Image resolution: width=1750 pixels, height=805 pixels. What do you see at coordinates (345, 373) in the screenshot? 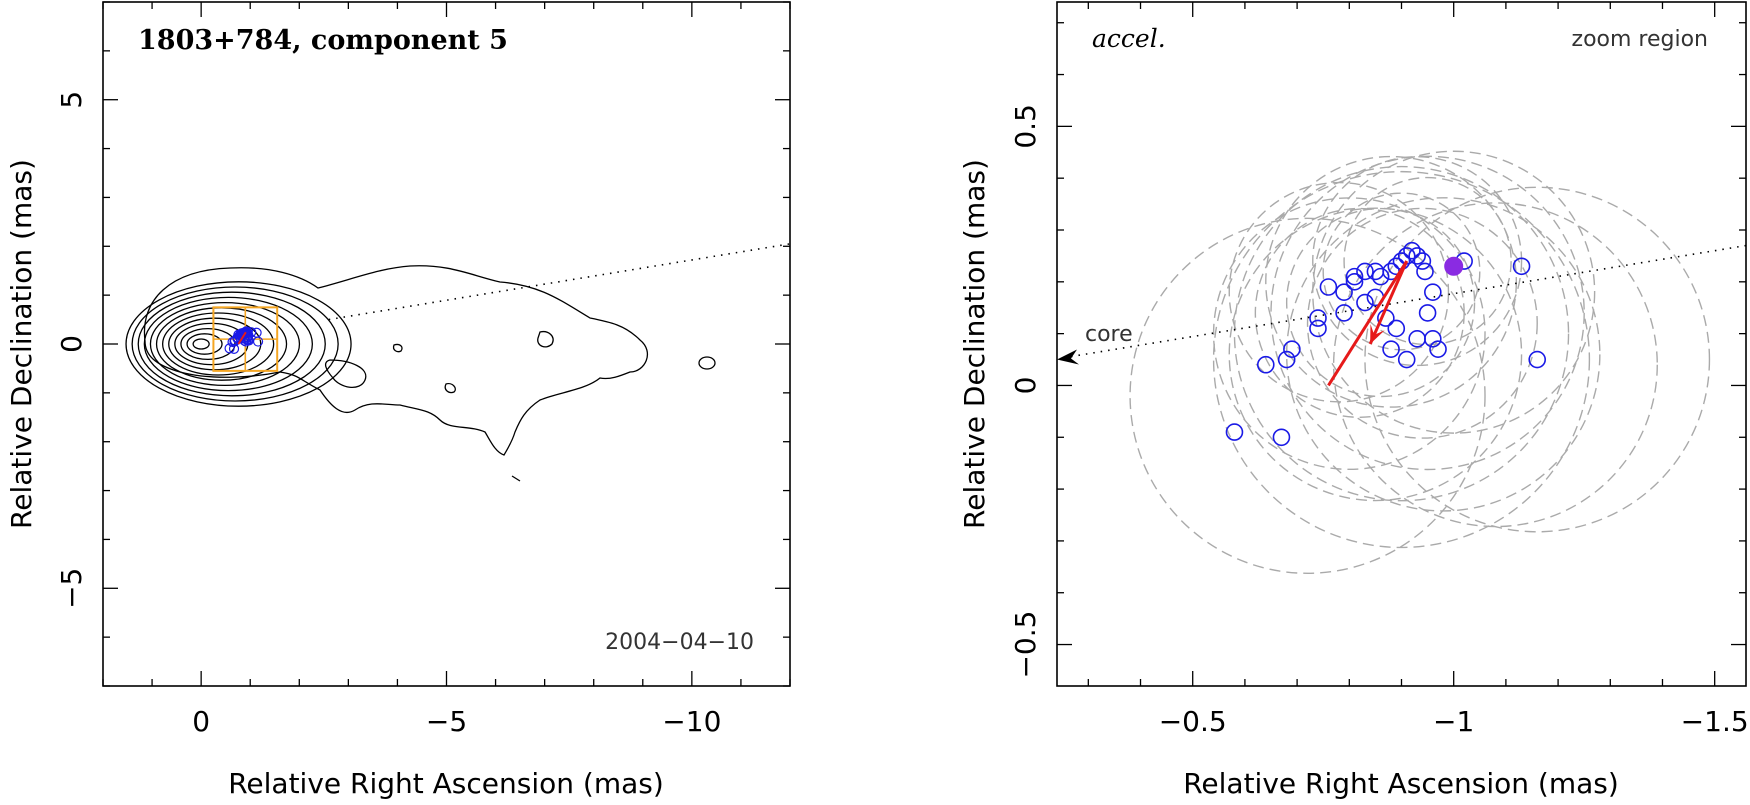
I see `contour-hole` at bounding box center [345, 373].